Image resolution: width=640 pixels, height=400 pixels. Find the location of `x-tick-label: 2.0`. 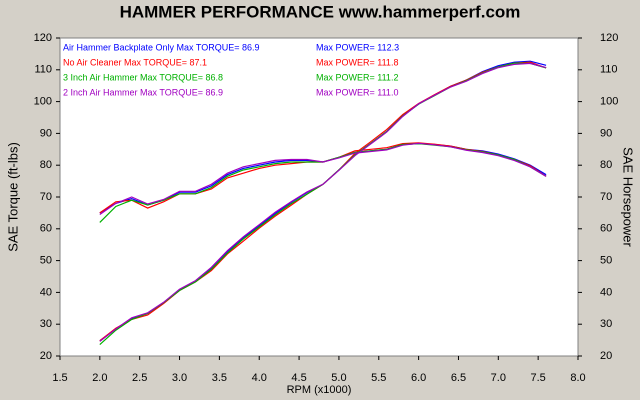

x-tick-label: 2.0 is located at coordinates (99, 378).